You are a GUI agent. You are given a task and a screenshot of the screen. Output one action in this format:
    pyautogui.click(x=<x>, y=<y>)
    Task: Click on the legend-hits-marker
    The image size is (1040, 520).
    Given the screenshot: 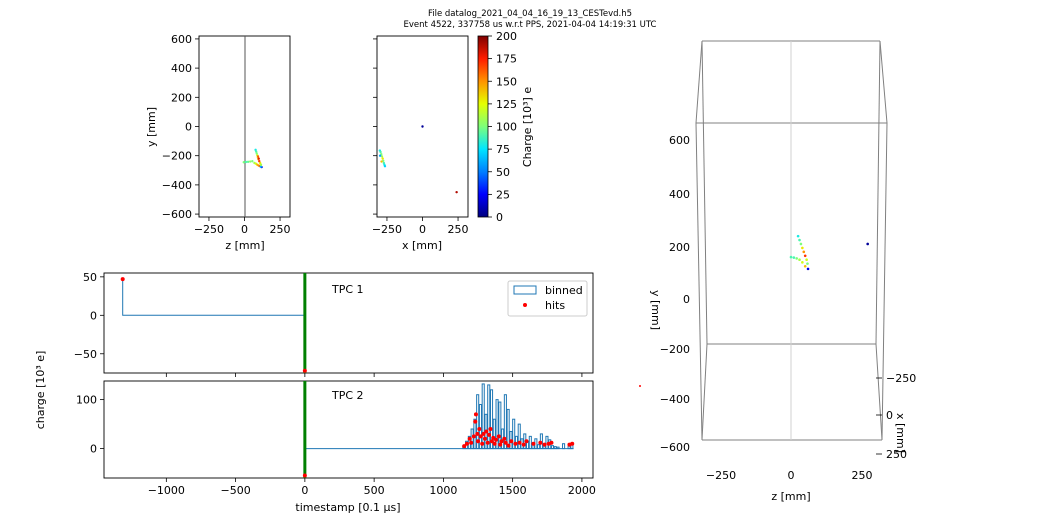 What is the action you would take?
    pyautogui.click(x=525, y=305)
    